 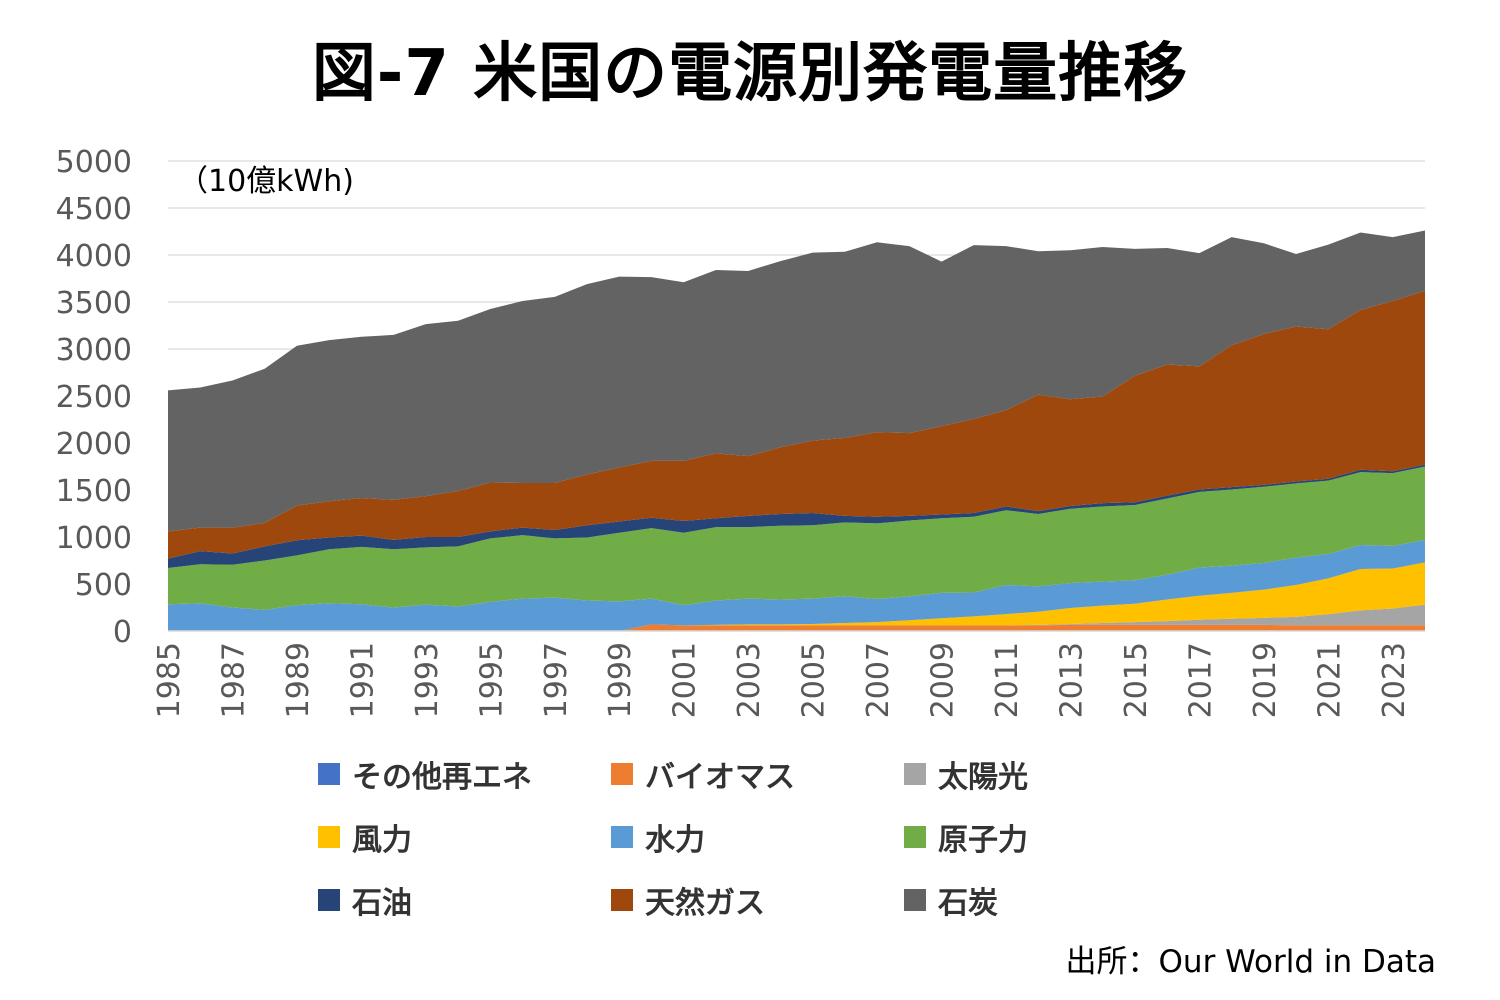 What do you see at coordinates (749, 680) in the screenshot?
I see `x-tick-label: 2003` at bounding box center [749, 680].